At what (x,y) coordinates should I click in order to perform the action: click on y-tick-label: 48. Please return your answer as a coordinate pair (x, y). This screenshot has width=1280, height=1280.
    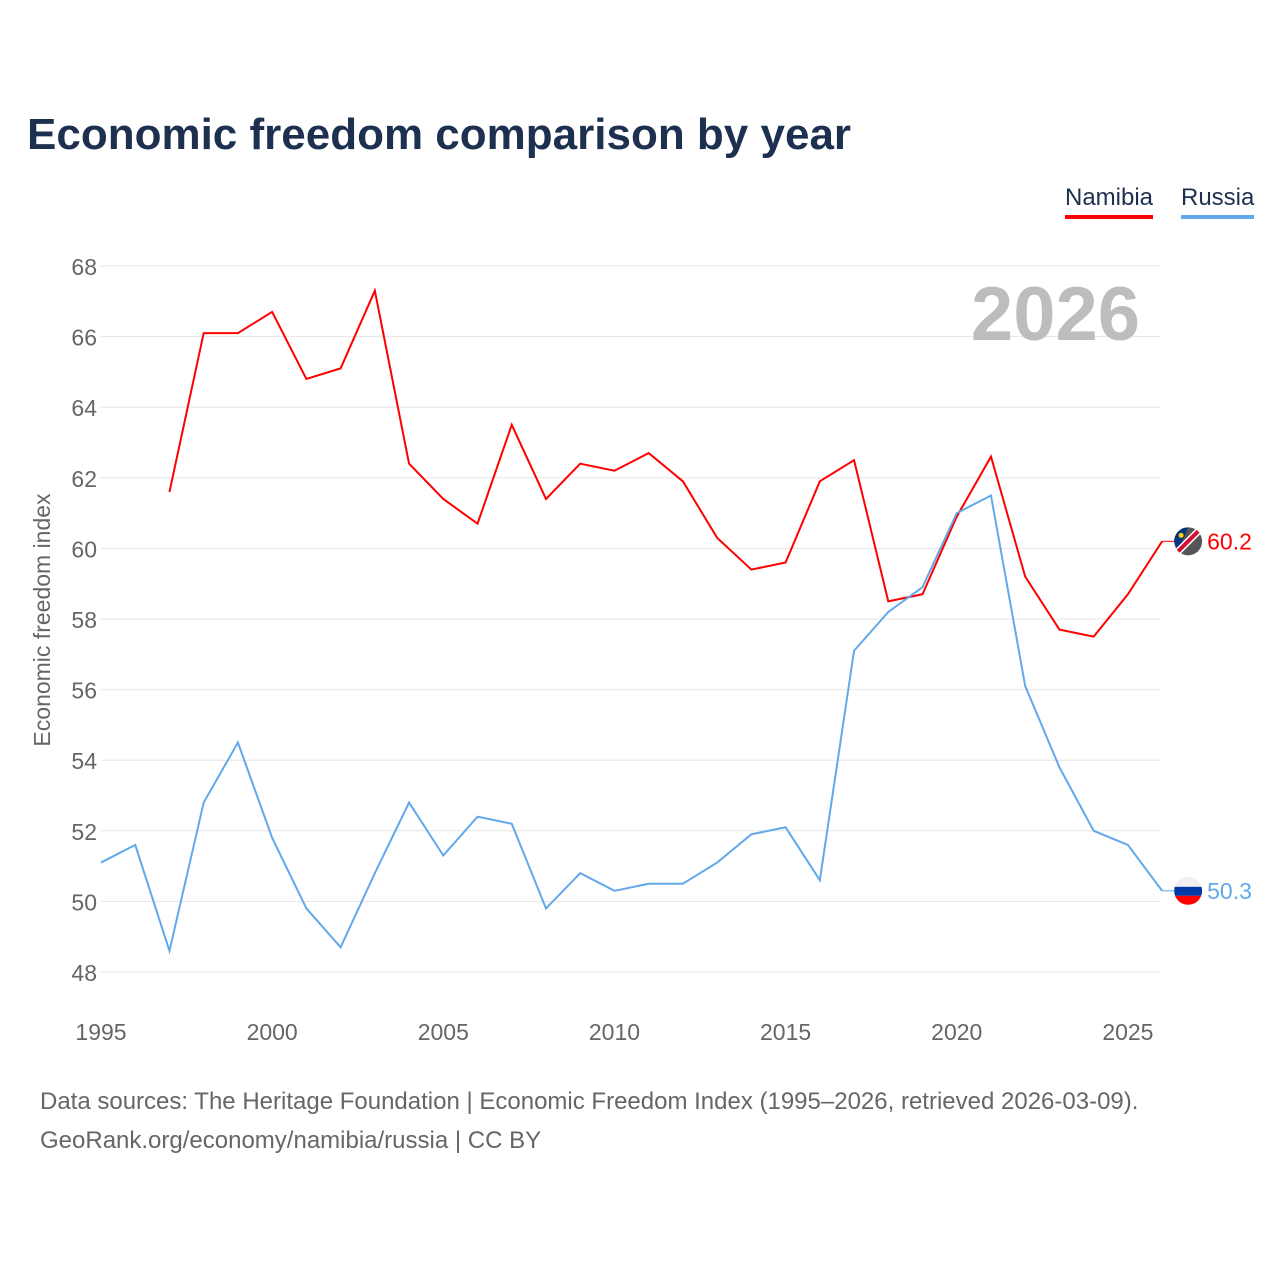
    Looking at the image, I should click on (84, 973).